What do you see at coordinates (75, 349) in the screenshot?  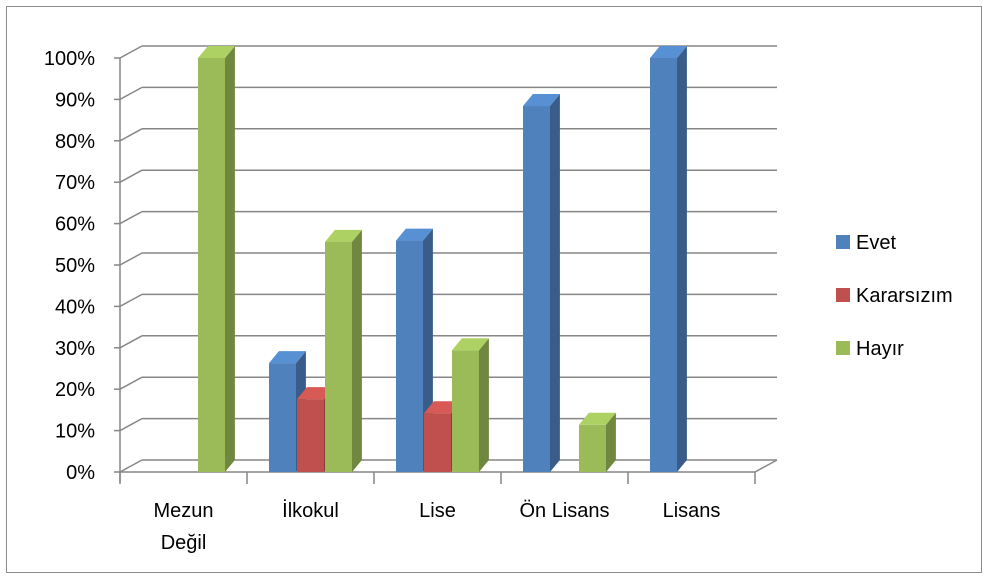 I see `y-tick-label: 30%` at bounding box center [75, 349].